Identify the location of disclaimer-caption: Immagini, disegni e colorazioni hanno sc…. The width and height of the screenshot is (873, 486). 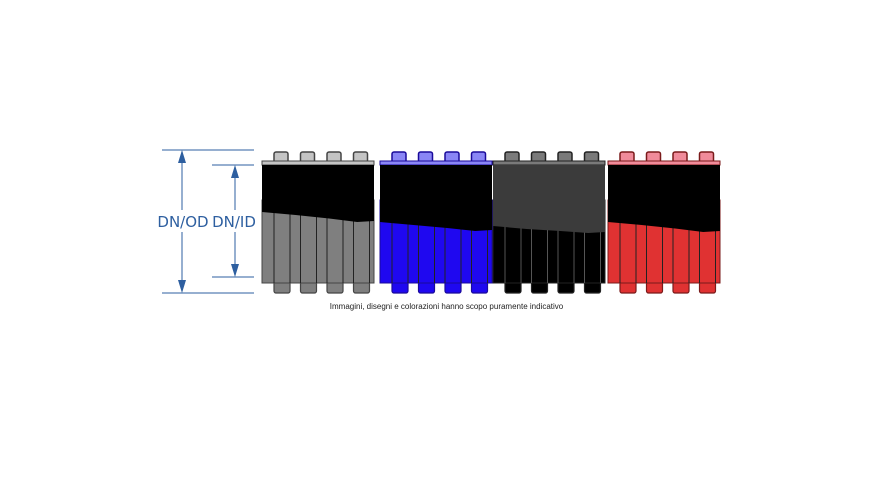
(446, 306).